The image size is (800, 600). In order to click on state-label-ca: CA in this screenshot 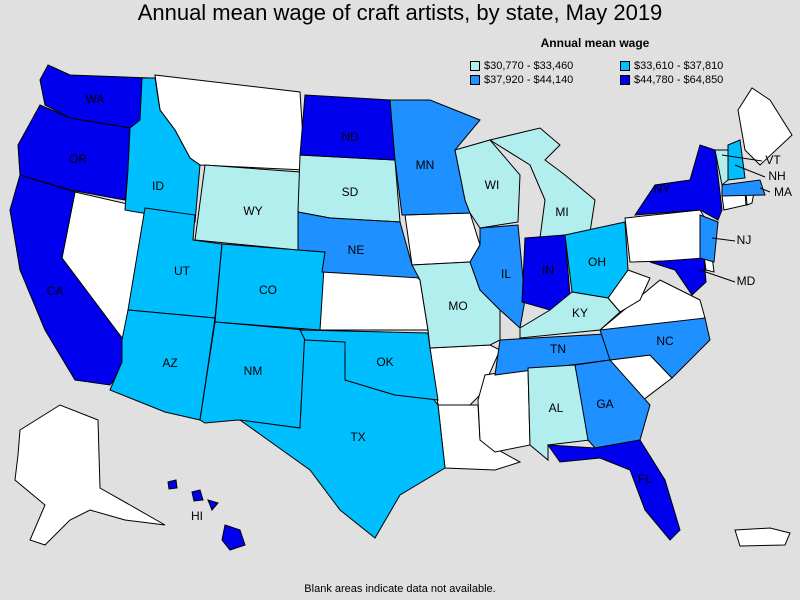, I will do `click(55, 291)`.